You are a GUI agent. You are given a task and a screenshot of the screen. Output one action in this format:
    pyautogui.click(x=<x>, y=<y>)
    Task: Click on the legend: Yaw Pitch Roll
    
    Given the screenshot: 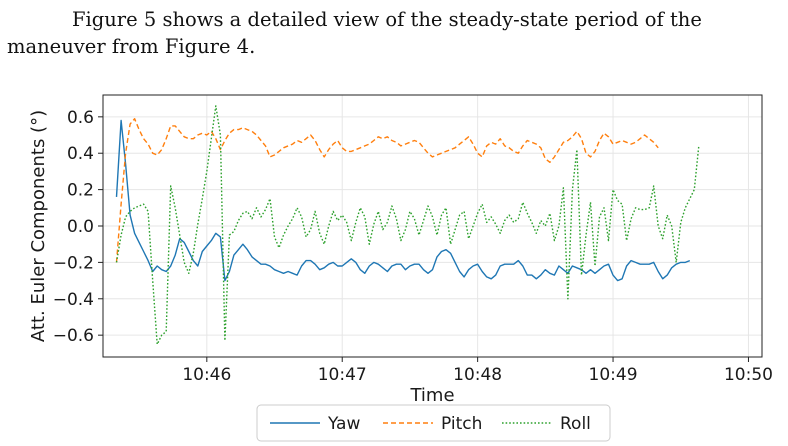 What is the action you would take?
    pyautogui.click(x=433, y=423)
    